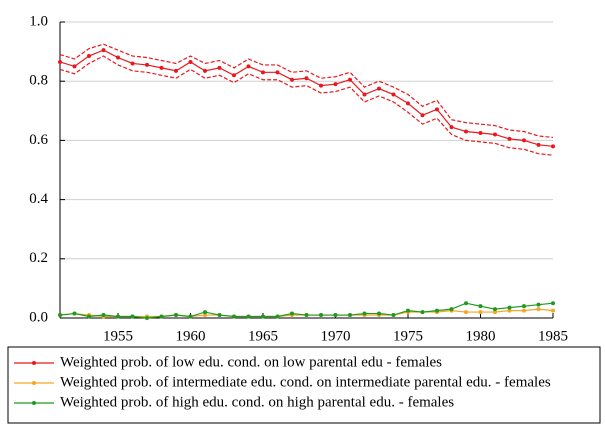 This screenshot has height=428, width=605. Describe the element at coordinates (408, 336) in the screenshot. I see `x-tick-label: 1975` at that location.